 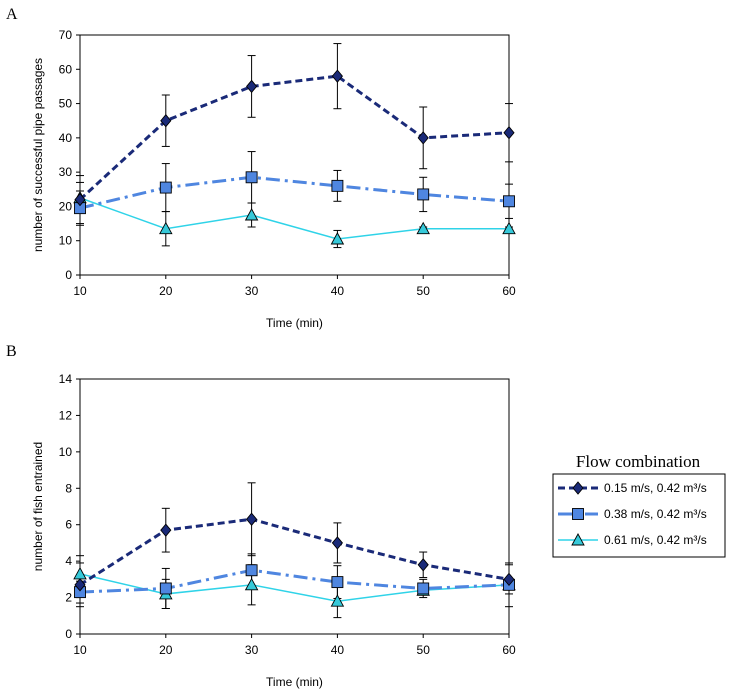 I want to click on panel-label-a: A, so click(x=12, y=14).